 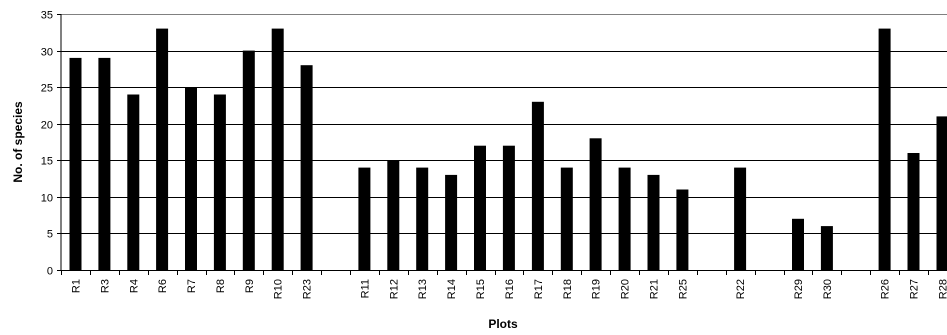 I want to click on bar-R9, so click(x=248, y=160).